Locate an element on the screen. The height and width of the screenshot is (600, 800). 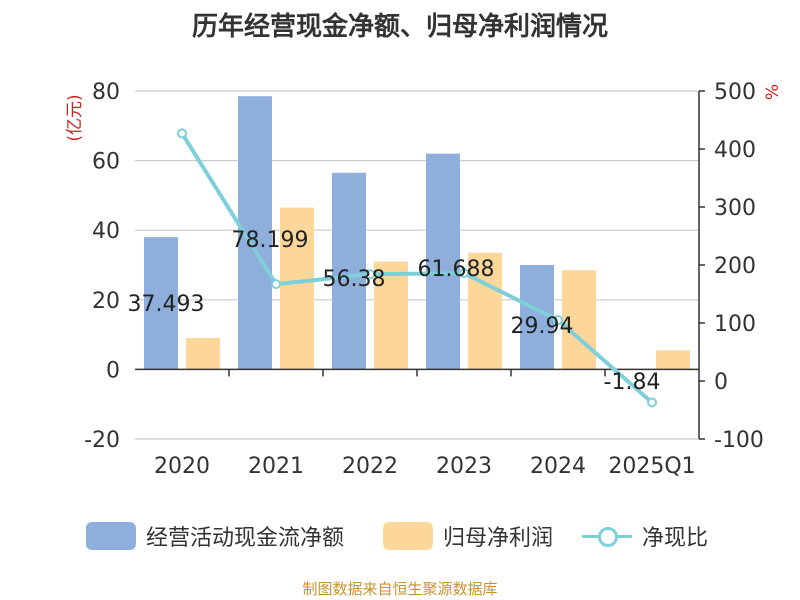
legend-item-cashflow: 经营活动现金流净额 is located at coordinates (215, 536).